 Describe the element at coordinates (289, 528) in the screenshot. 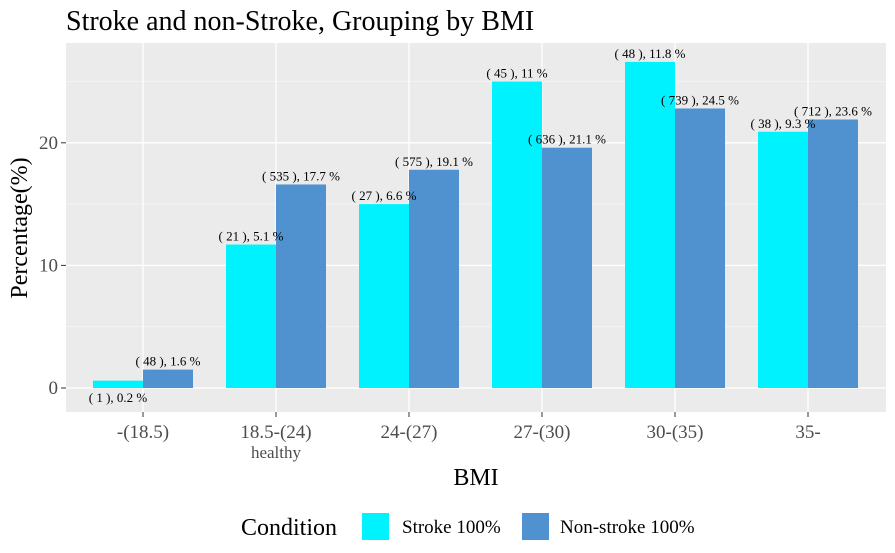

I see `legend-title: Condition` at that location.